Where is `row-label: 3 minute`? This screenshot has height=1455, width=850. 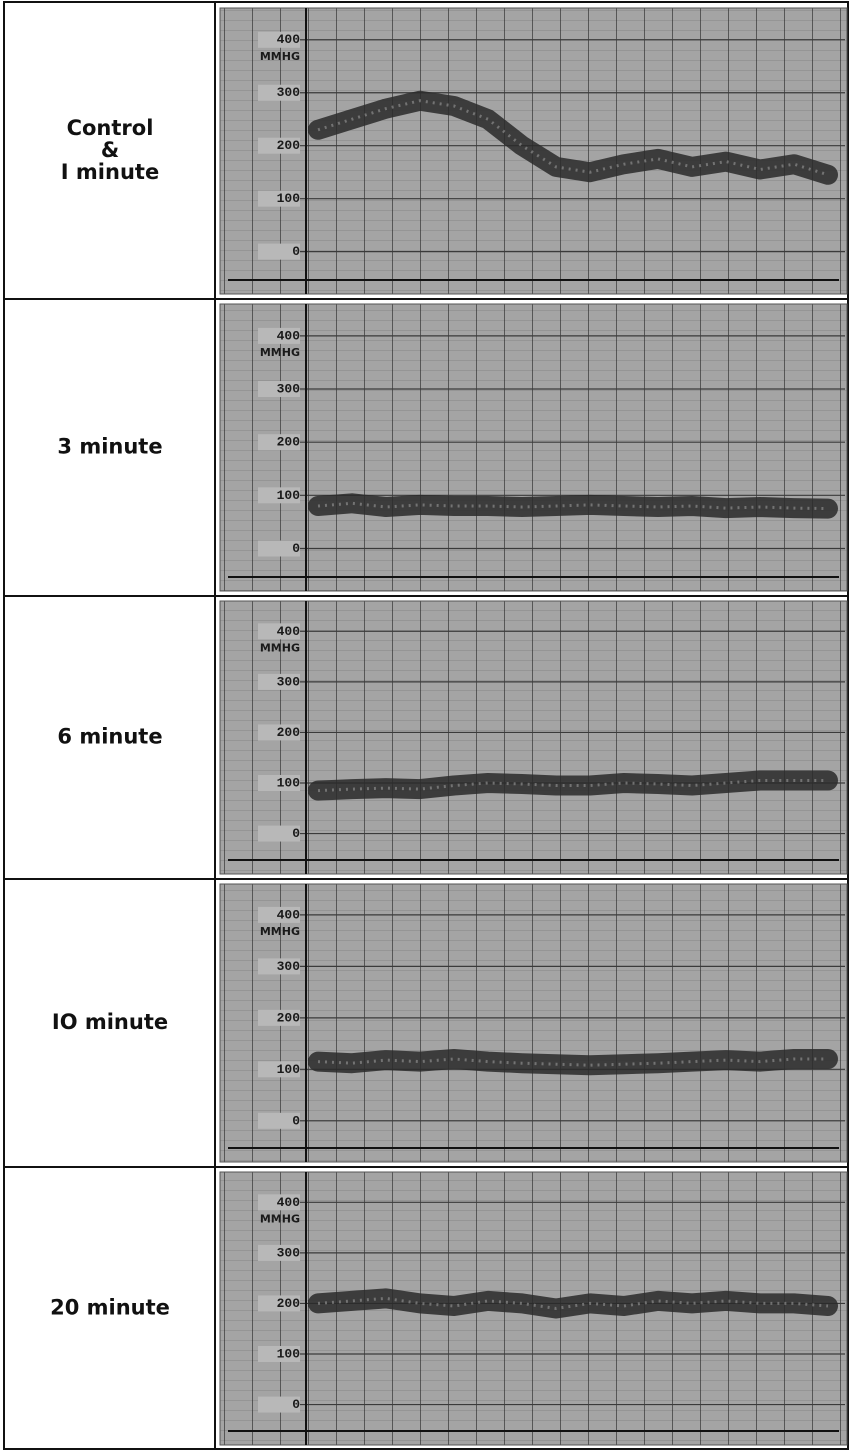
row-label: 3 minute is located at coordinates (109, 447).